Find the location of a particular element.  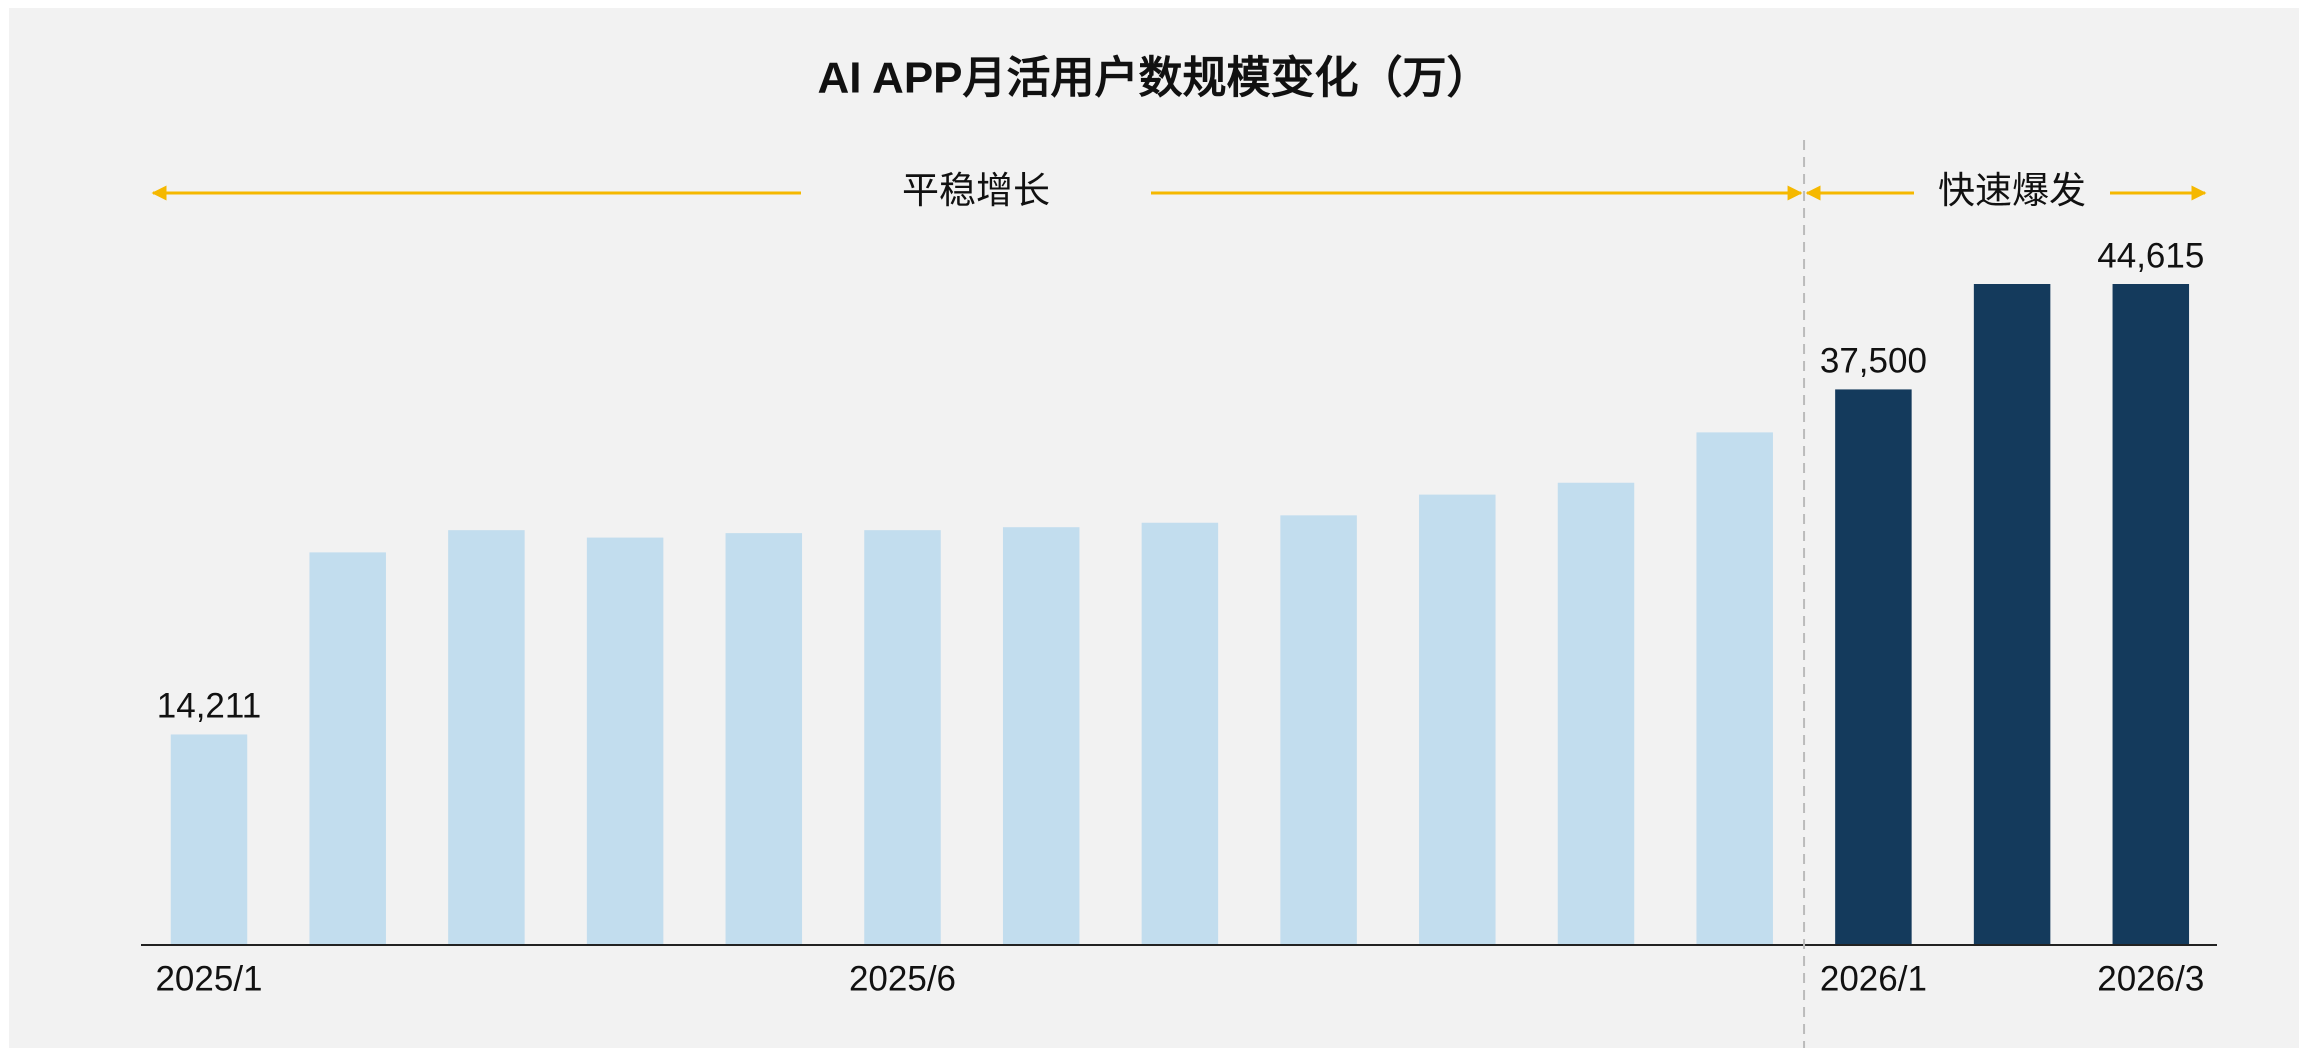

x-tick-label: 2025/1 is located at coordinates (208, 978).